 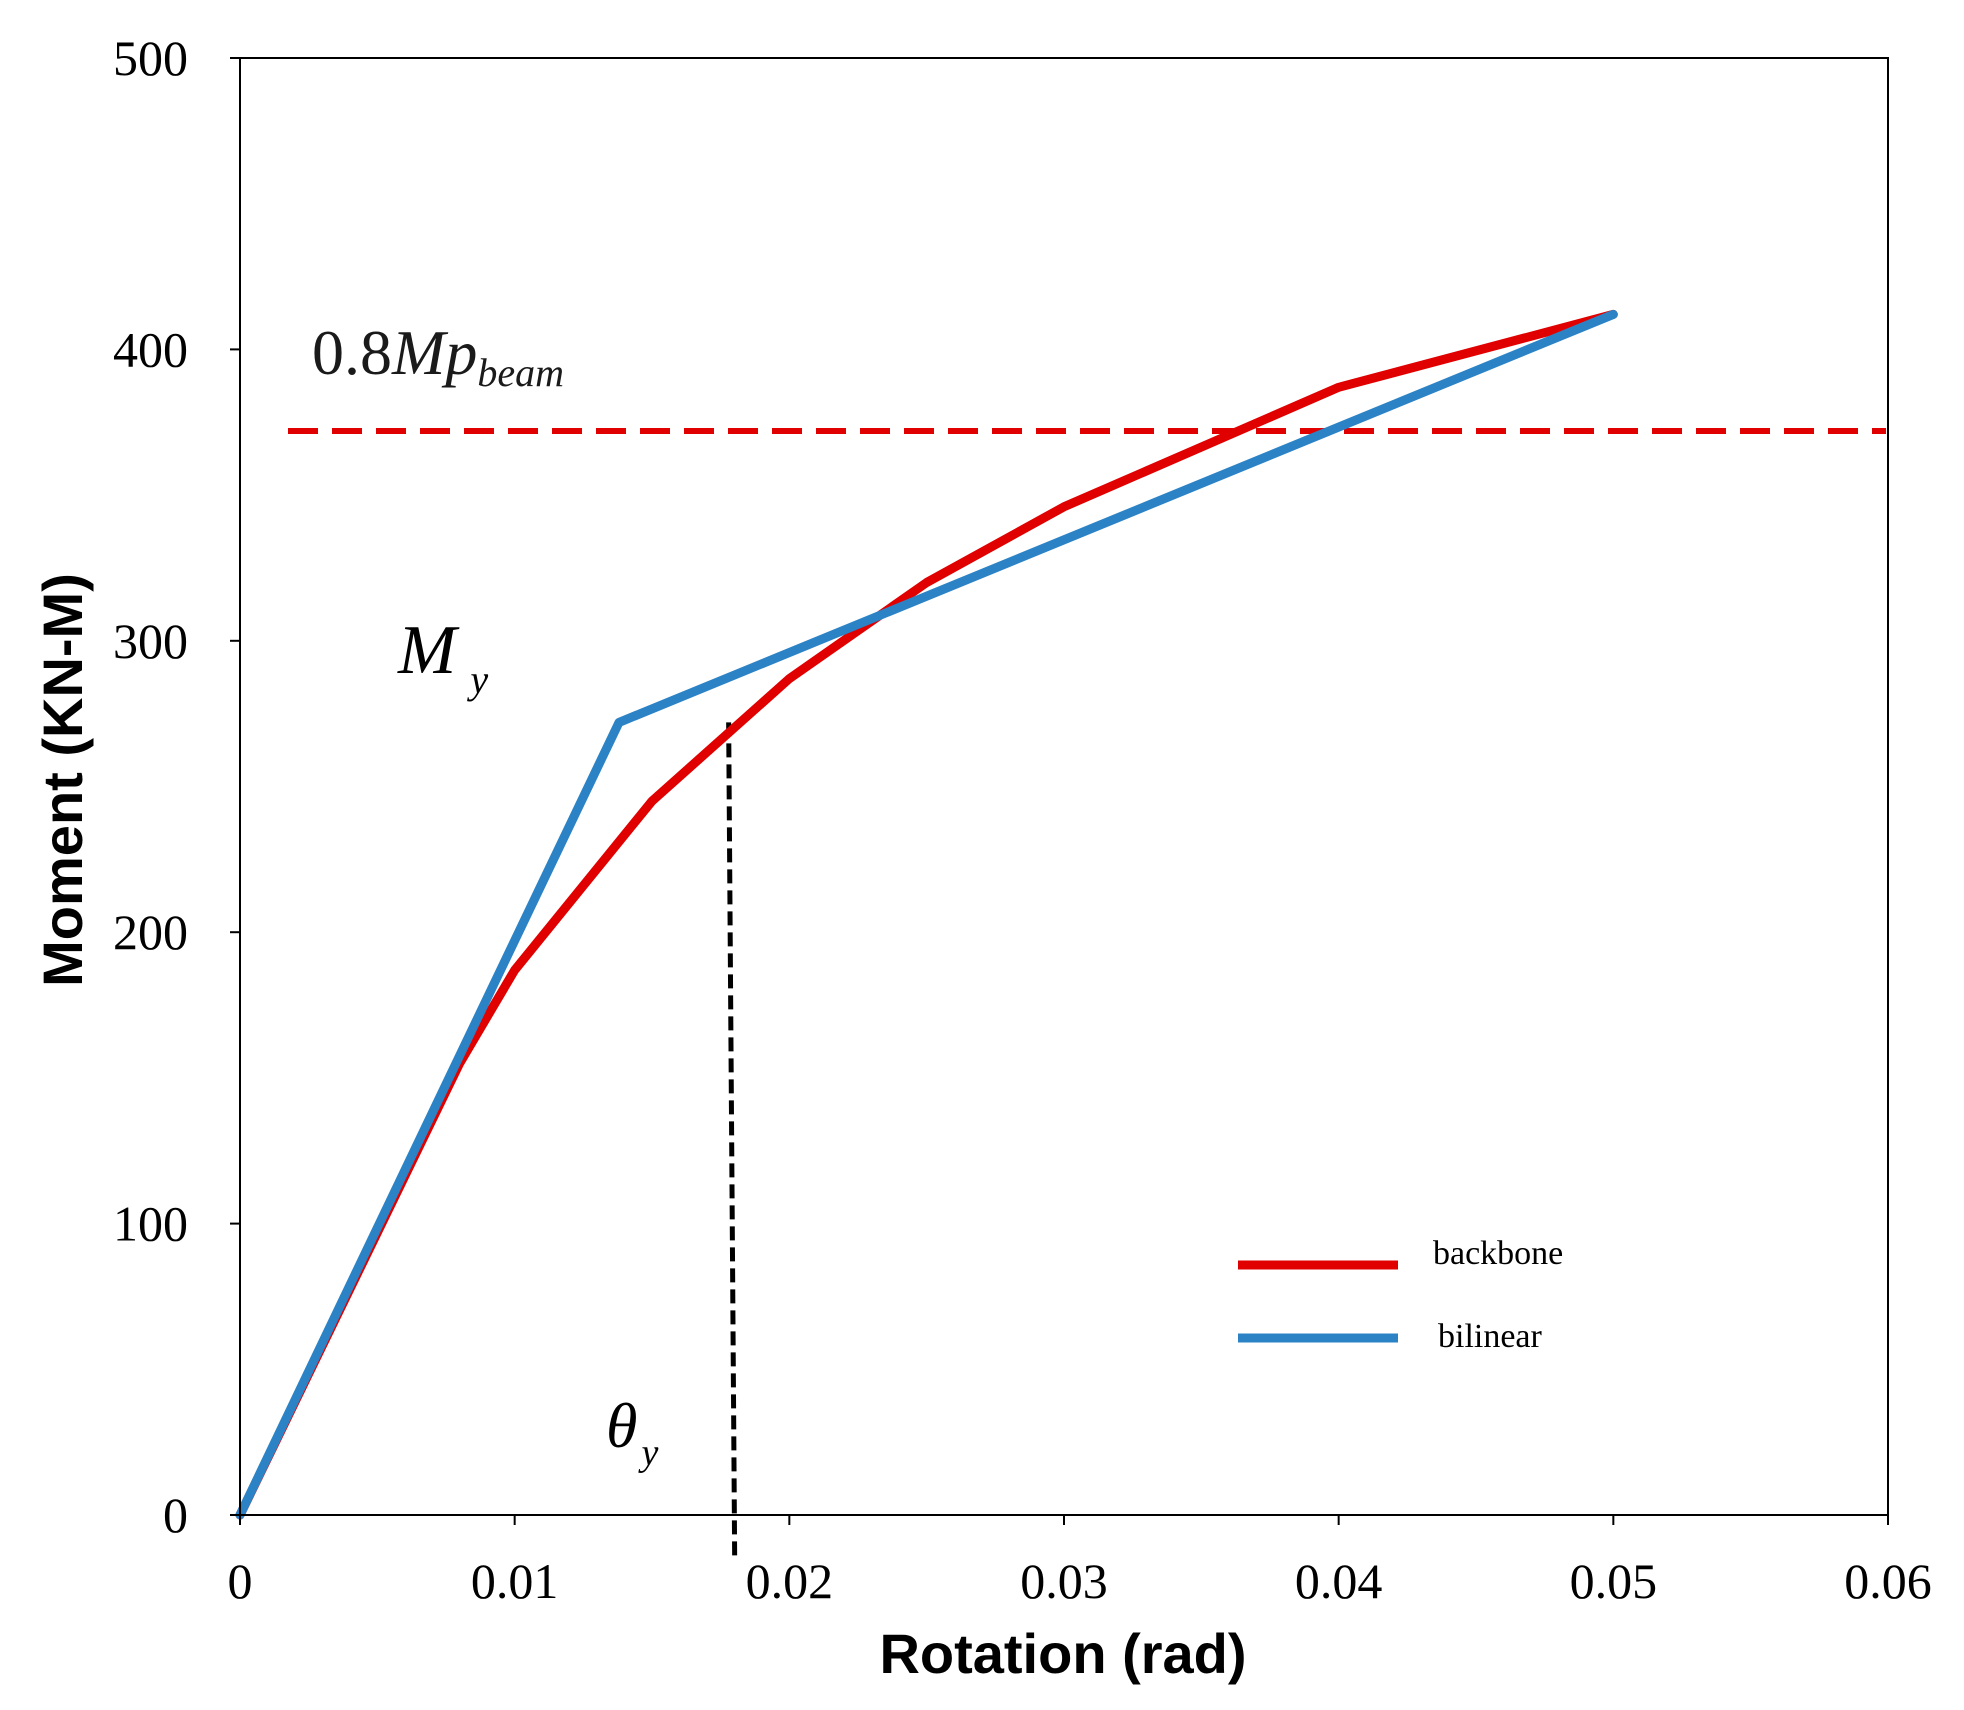 I want to click on y-tick-label: 300, so click(x=150, y=641).